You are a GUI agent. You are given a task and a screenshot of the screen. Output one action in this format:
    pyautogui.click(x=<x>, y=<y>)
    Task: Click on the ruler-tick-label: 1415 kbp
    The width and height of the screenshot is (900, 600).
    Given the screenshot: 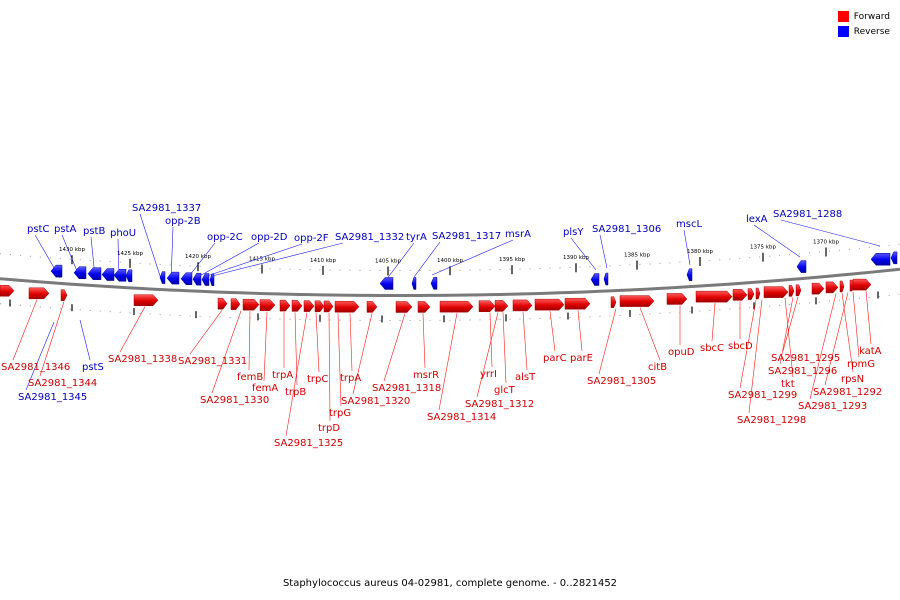 What is the action you would take?
    pyautogui.click(x=262, y=260)
    